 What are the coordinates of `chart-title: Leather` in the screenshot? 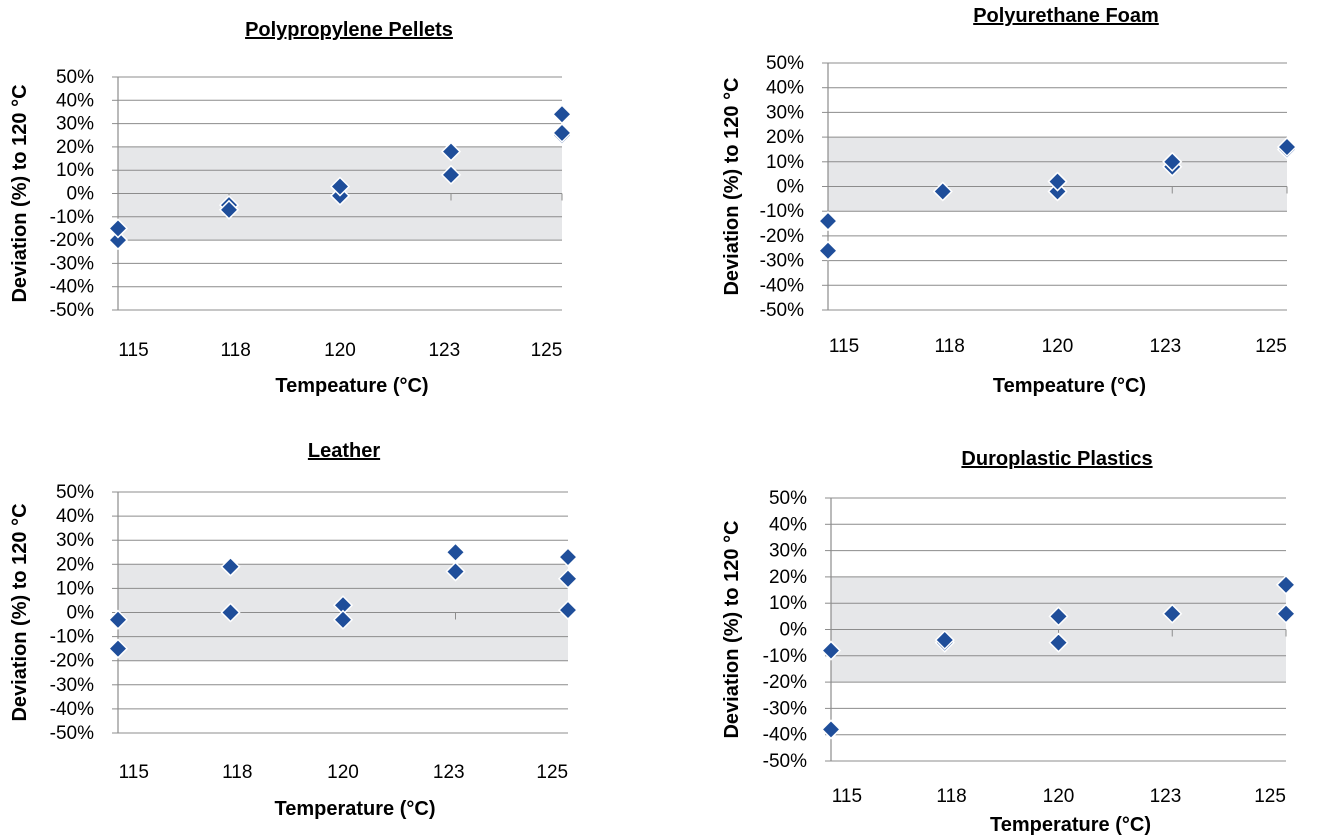 It's located at (344, 451).